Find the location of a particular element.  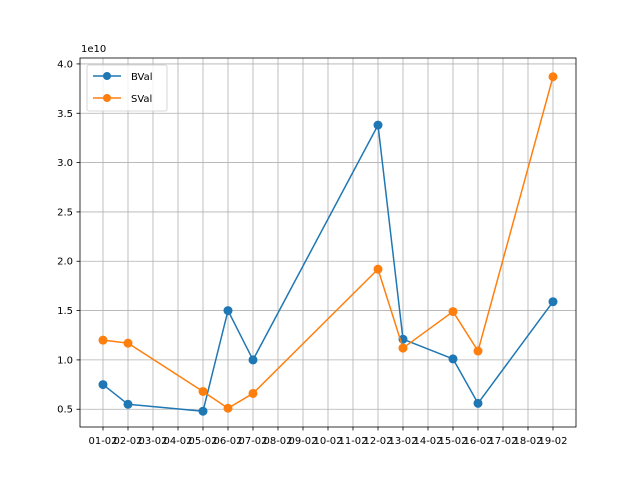

y-tick-label: 0.5 is located at coordinates (65, 410).